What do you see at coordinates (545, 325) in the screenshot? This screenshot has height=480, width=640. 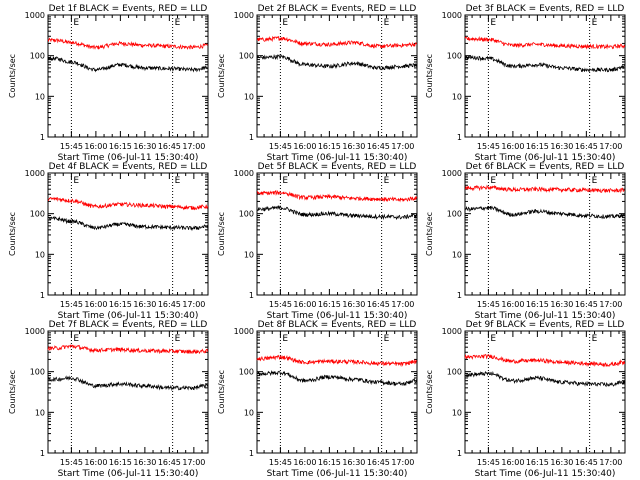 I see `panel-title: Det 9f BLACK = Events, RED = LLD` at bounding box center [545, 325].